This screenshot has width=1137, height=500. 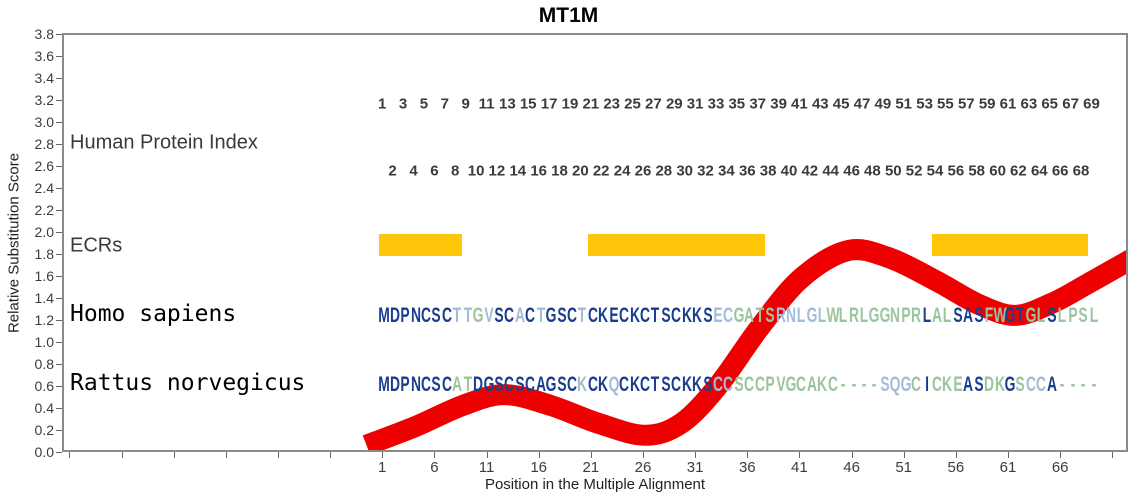 What do you see at coordinates (885, 384) in the screenshot?
I see `rattus-residue-49: S` at bounding box center [885, 384].